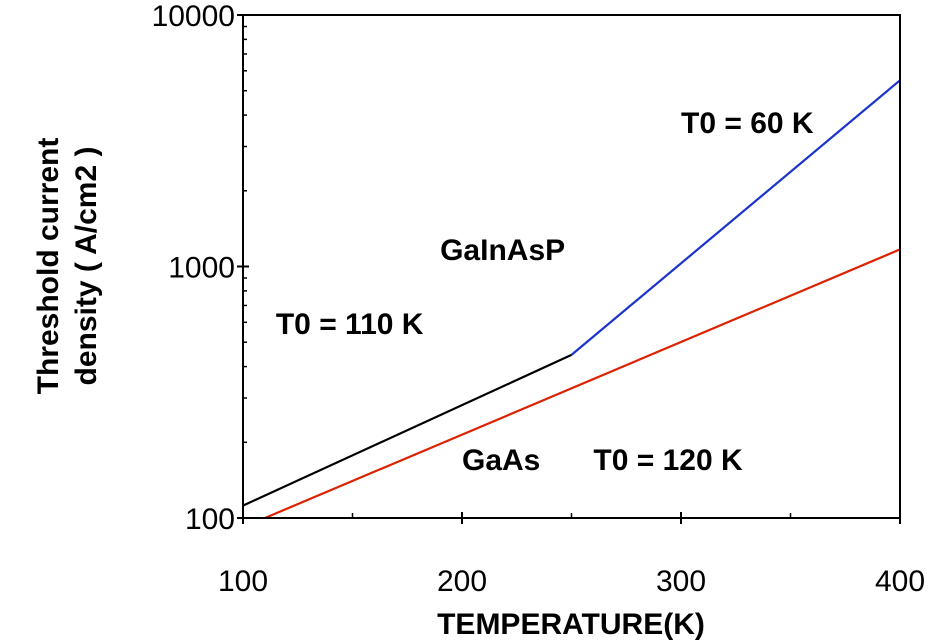 This screenshot has height=644, width=938. Describe the element at coordinates (900, 581) in the screenshot. I see `x-tick-label: 400` at that location.